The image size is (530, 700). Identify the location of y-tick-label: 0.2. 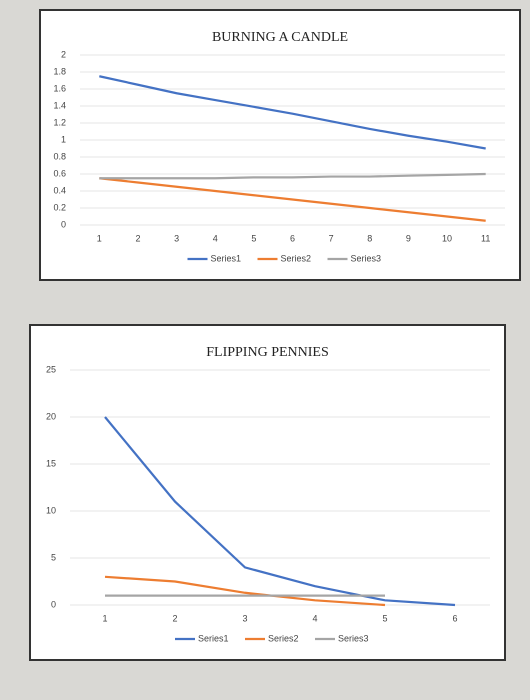
(59, 207).